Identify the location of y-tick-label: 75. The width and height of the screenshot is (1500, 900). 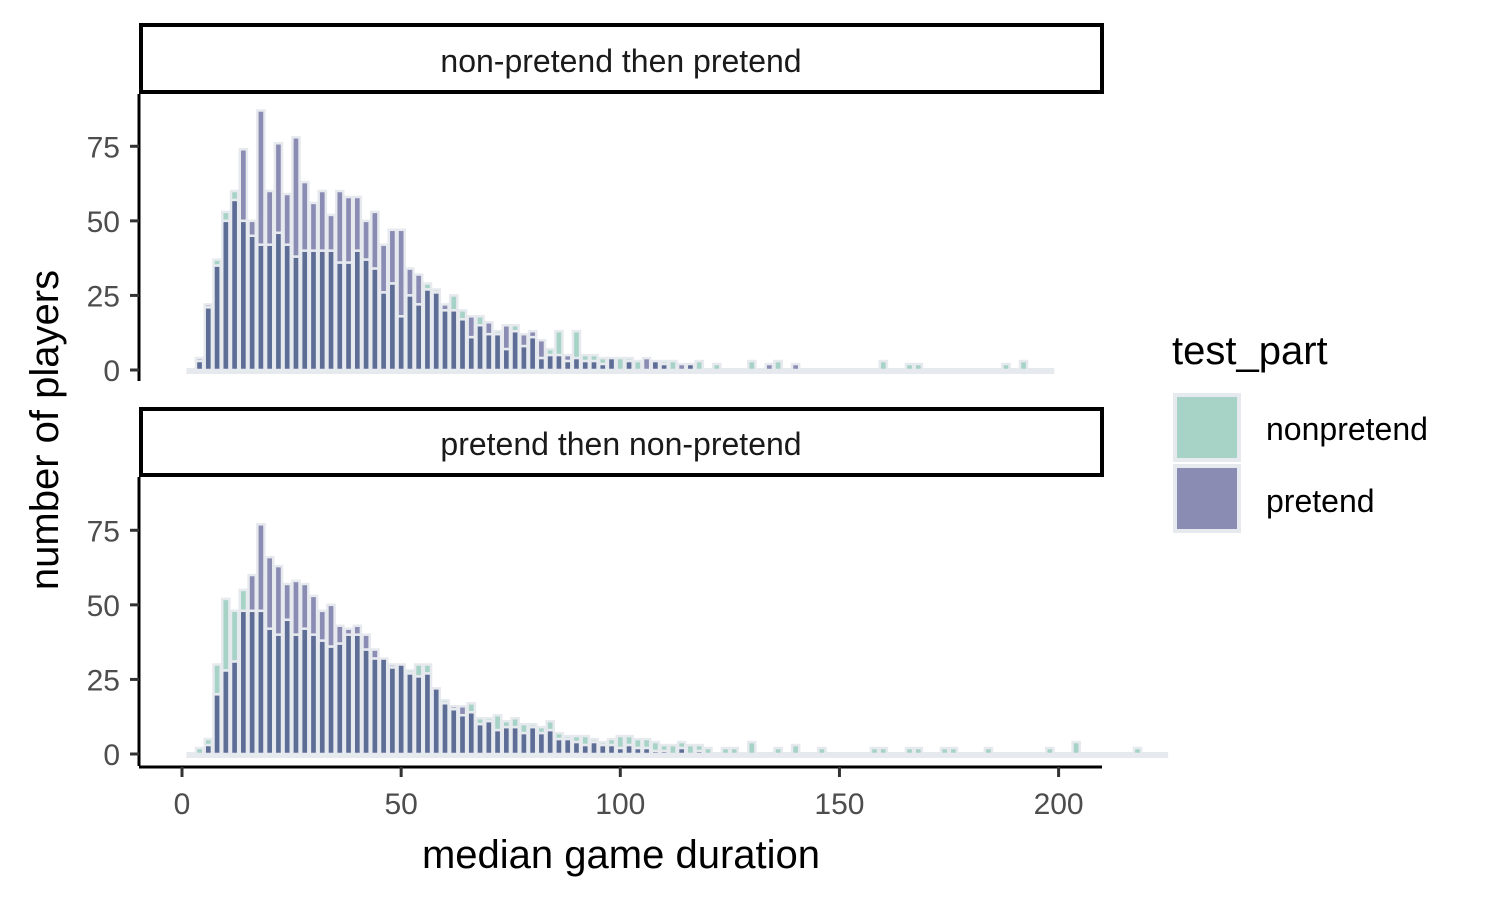
(103, 531).